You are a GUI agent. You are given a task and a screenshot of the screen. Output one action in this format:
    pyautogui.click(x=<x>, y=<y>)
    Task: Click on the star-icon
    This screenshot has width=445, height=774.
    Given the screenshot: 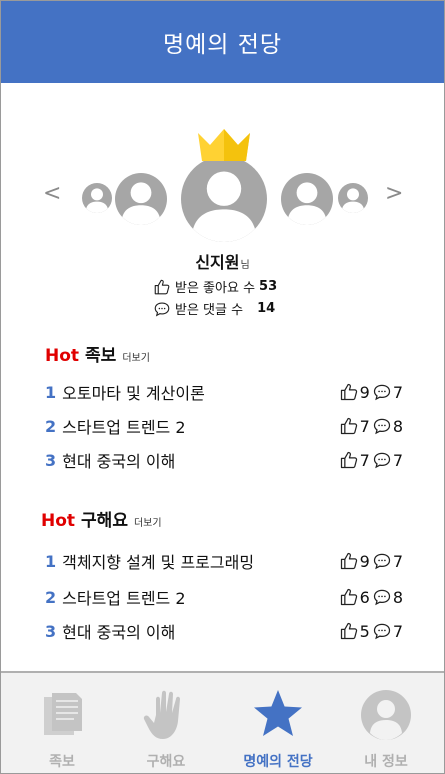 What is the action you would take?
    pyautogui.click(x=278, y=713)
    